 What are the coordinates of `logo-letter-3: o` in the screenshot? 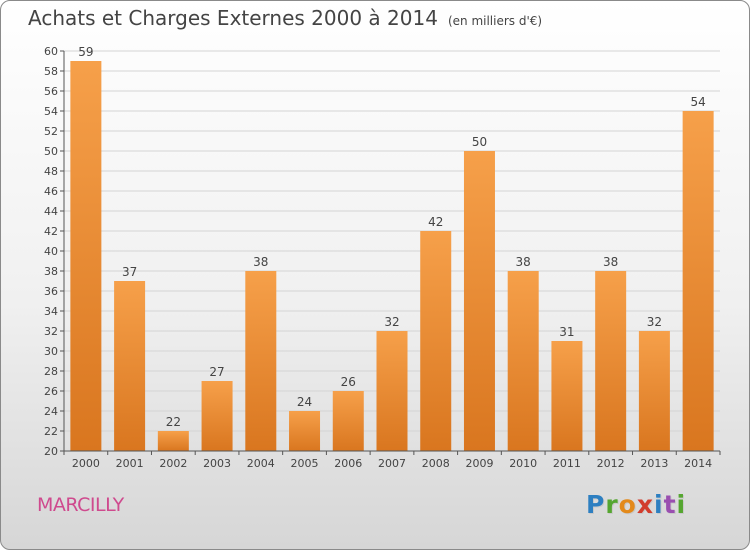 It's located at (627, 504).